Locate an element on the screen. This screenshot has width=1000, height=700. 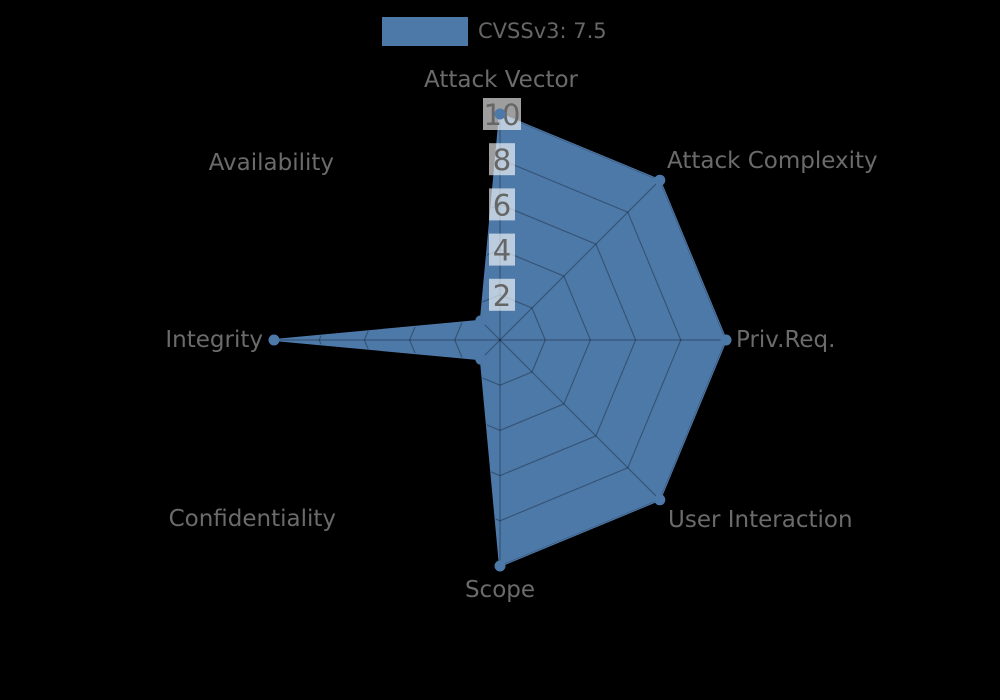
legend-swatch is located at coordinates (425, 31).